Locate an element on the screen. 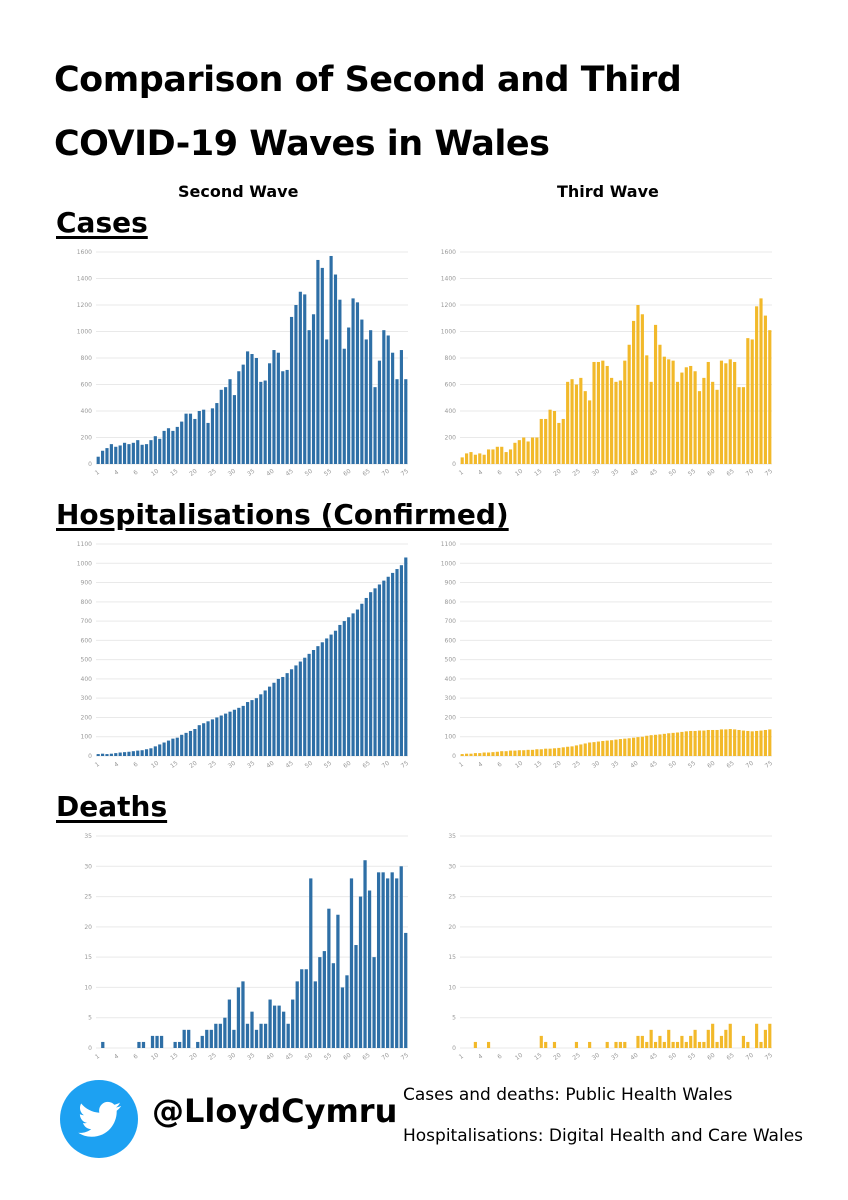 This screenshot has width=848, height=1200. y-tick-label: 800 is located at coordinates (451, 602).